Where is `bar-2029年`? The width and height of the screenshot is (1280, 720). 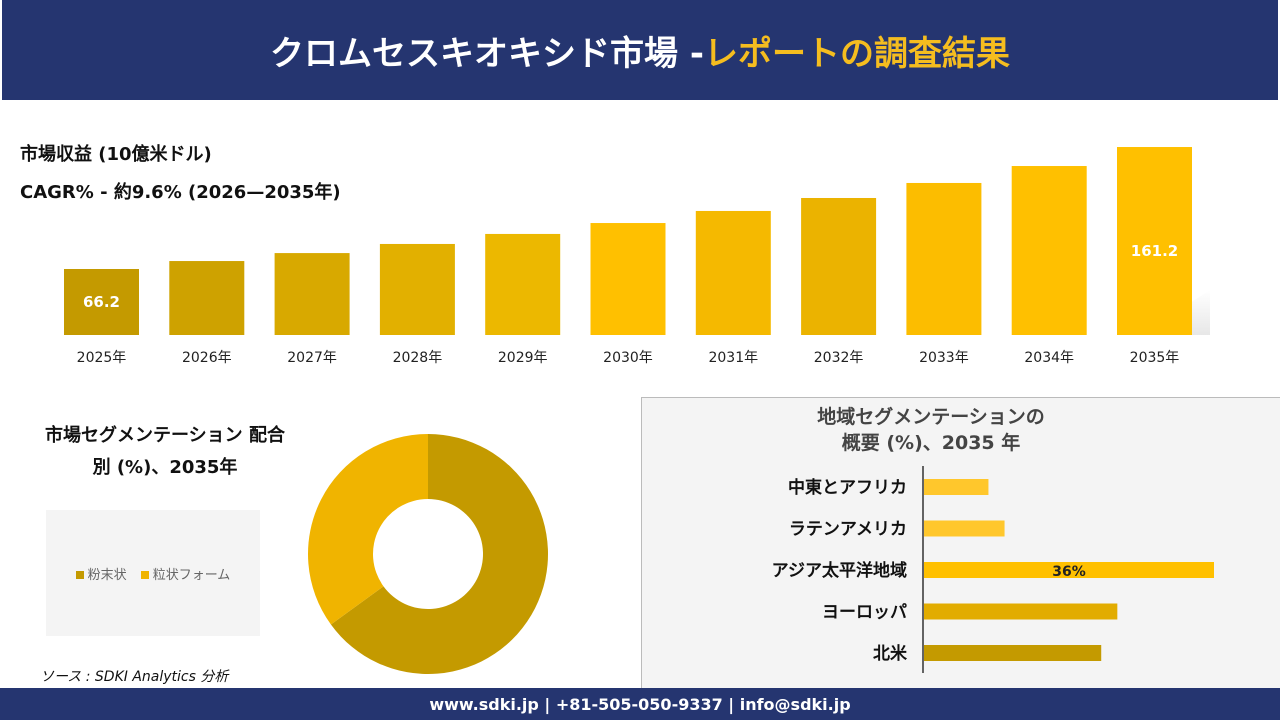 bar-2029年 is located at coordinates (523, 284).